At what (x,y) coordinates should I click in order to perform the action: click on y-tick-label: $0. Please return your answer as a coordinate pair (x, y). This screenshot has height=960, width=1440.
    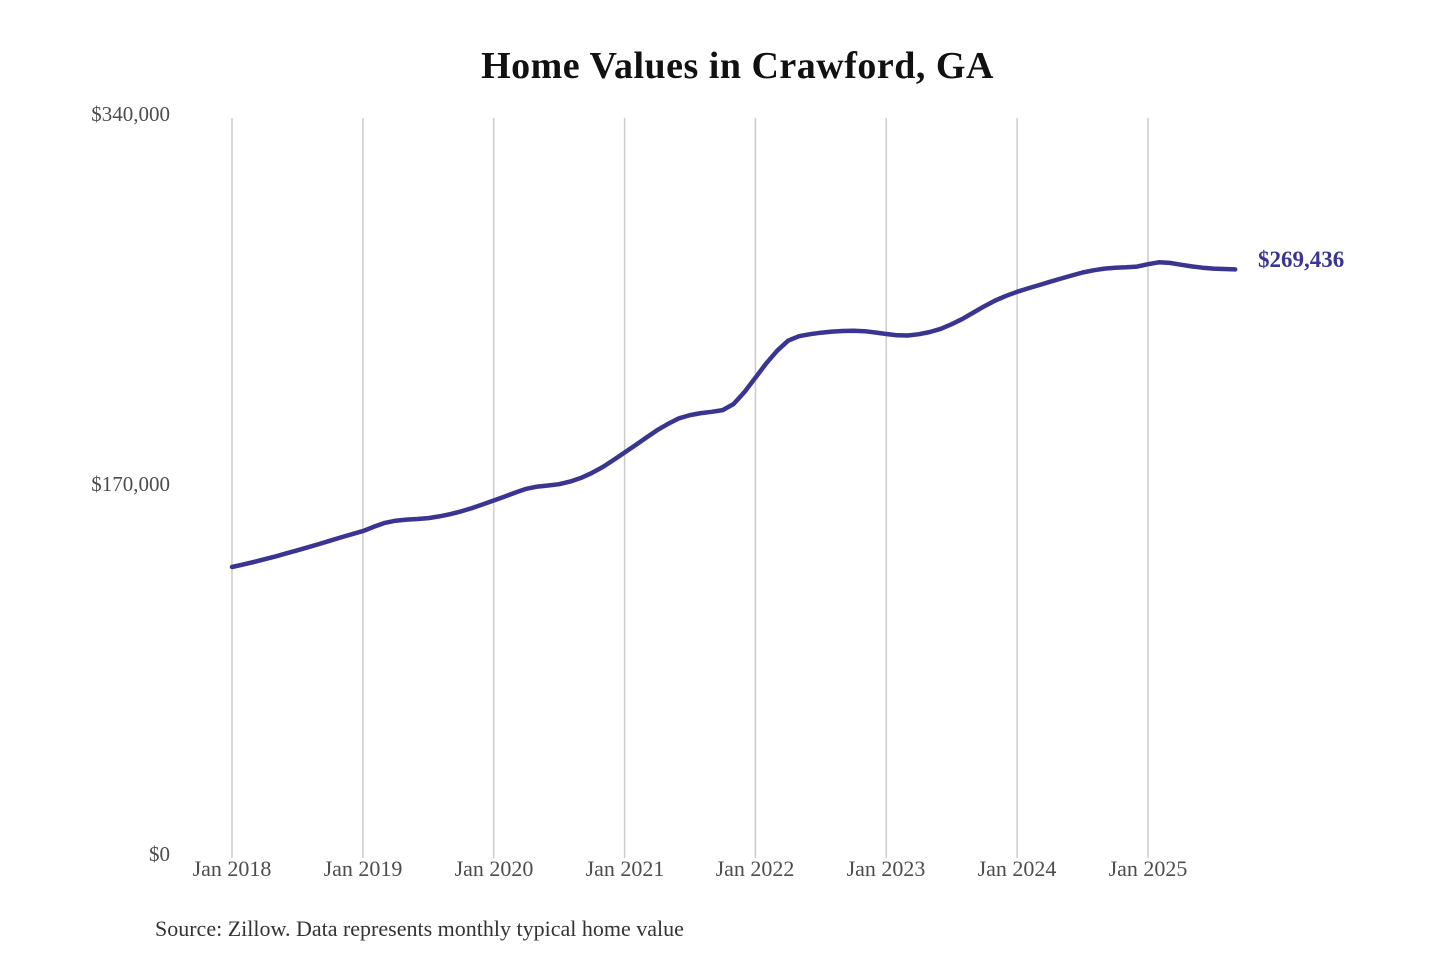
    Looking at the image, I should click on (159, 854).